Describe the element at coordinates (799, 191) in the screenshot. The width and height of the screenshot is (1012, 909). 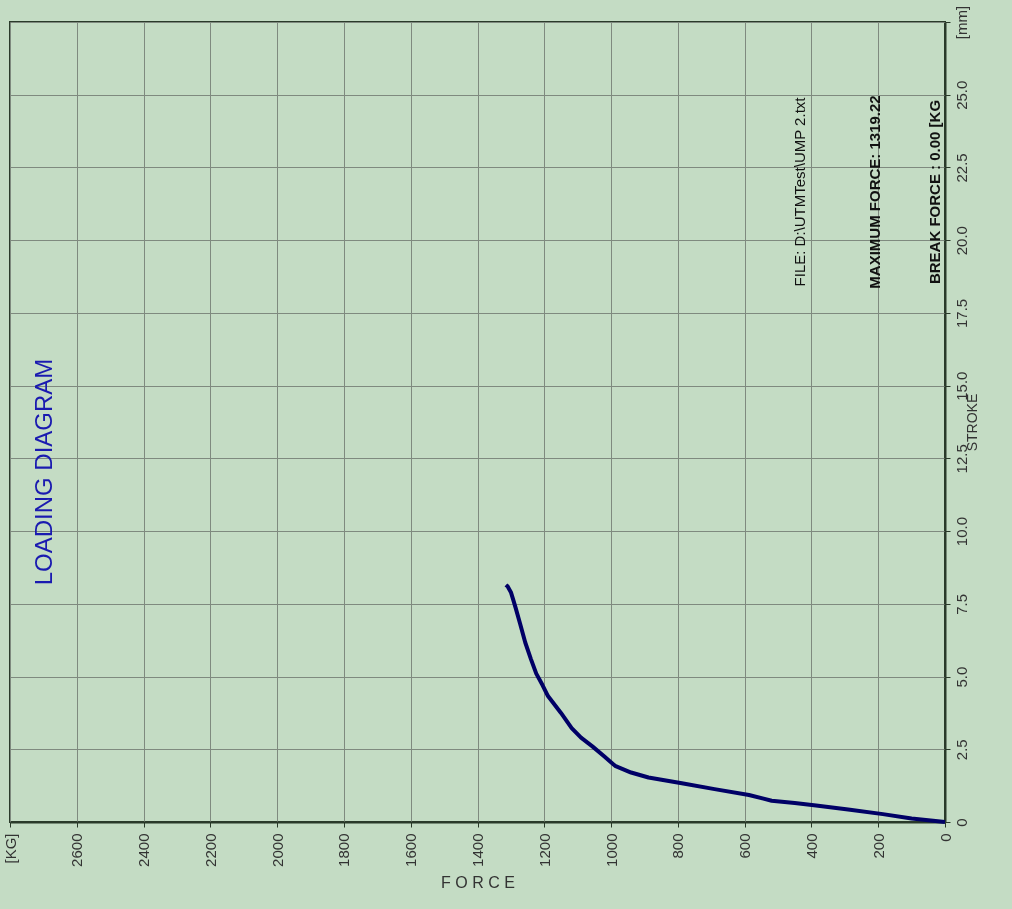
I see `annotation: FILE: D:\UTMTest\UMP 2.txt` at that location.